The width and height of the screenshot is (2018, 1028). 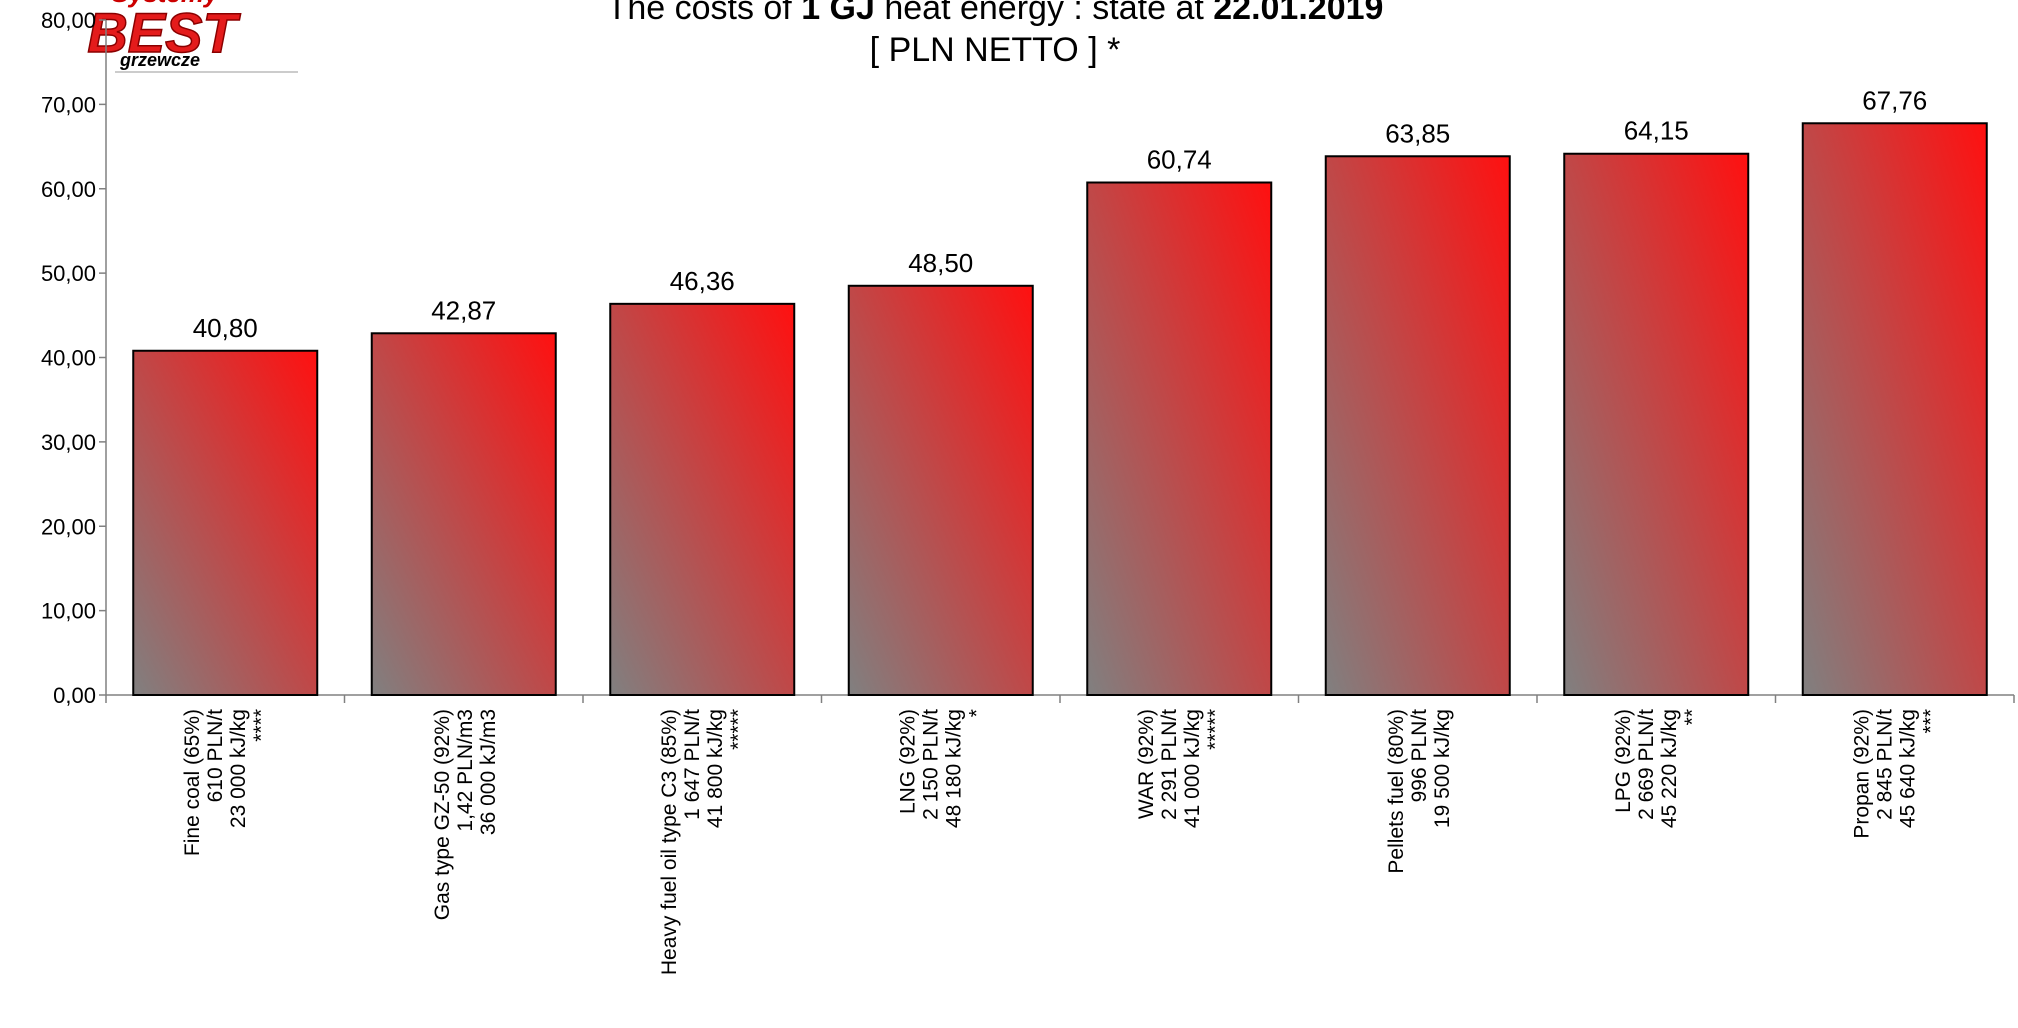 I want to click on value-label: 64,15, so click(x=1656, y=131).